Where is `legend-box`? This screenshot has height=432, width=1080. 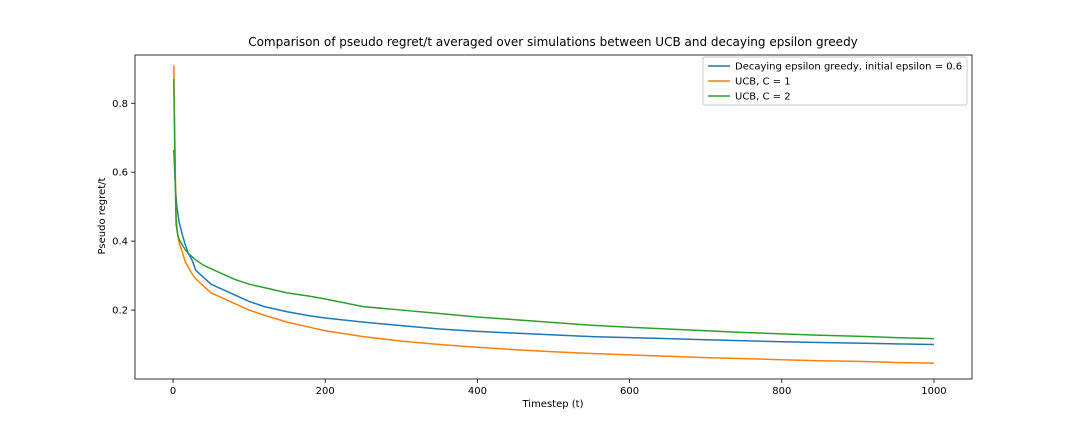 legend-box is located at coordinates (835, 81).